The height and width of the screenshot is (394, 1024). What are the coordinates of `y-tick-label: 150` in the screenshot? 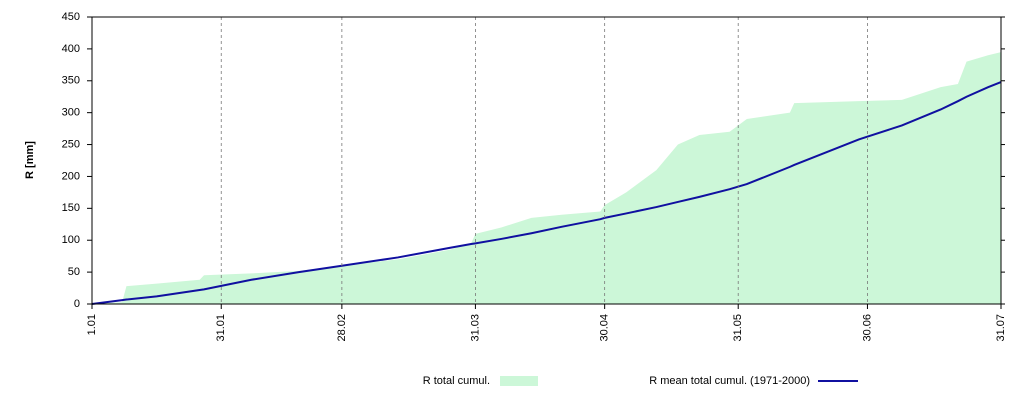 It's located at (71, 208).